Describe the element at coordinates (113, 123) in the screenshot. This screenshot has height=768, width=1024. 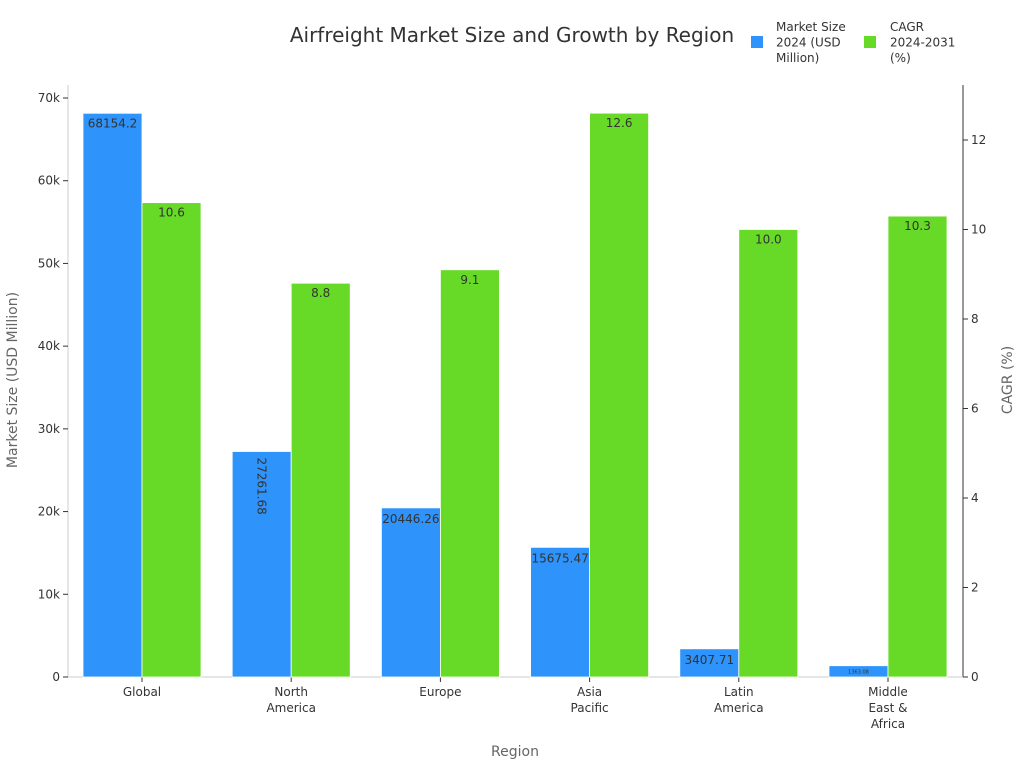
I see `data-label-market-size: 68154.2` at that location.